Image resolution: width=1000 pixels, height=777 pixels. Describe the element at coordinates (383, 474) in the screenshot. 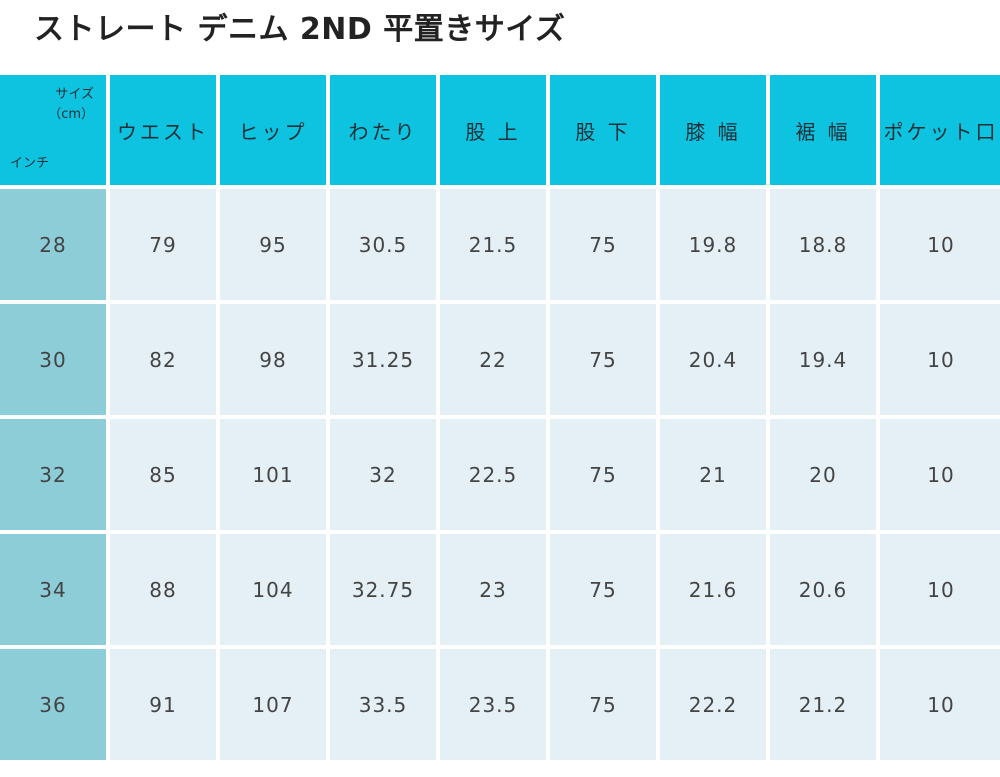

I see `table-cell: 32` at that location.